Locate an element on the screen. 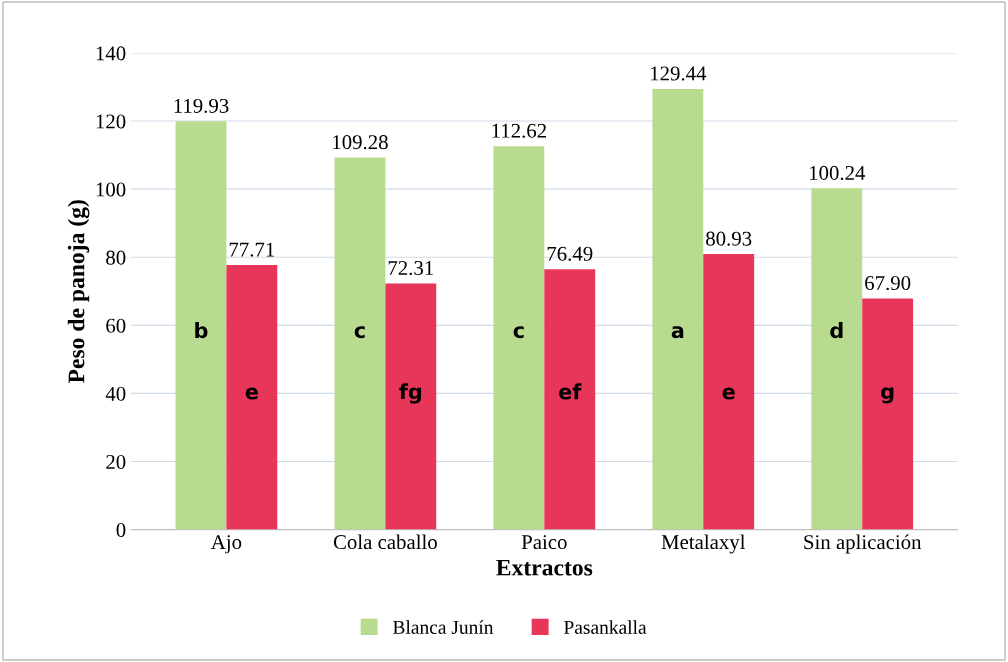  x-tick-label: Paico is located at coordinates (544, 542).